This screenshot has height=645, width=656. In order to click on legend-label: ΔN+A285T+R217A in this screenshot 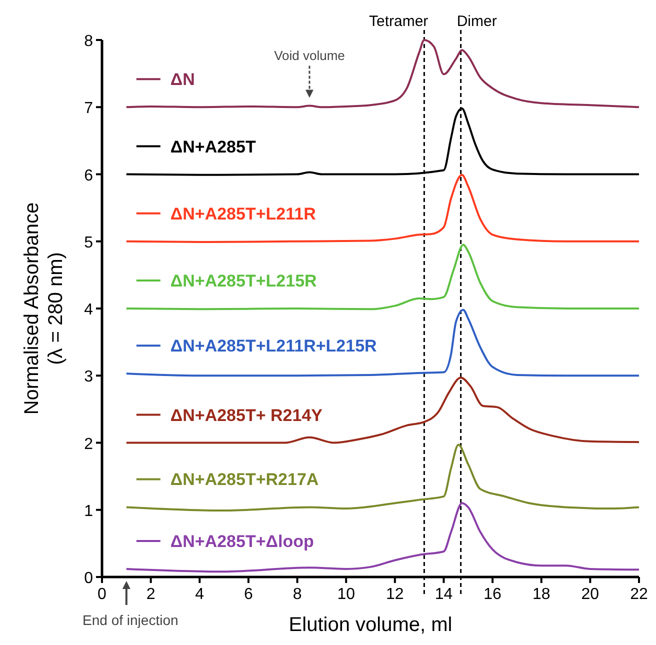, I will do `click(244, 480)`.